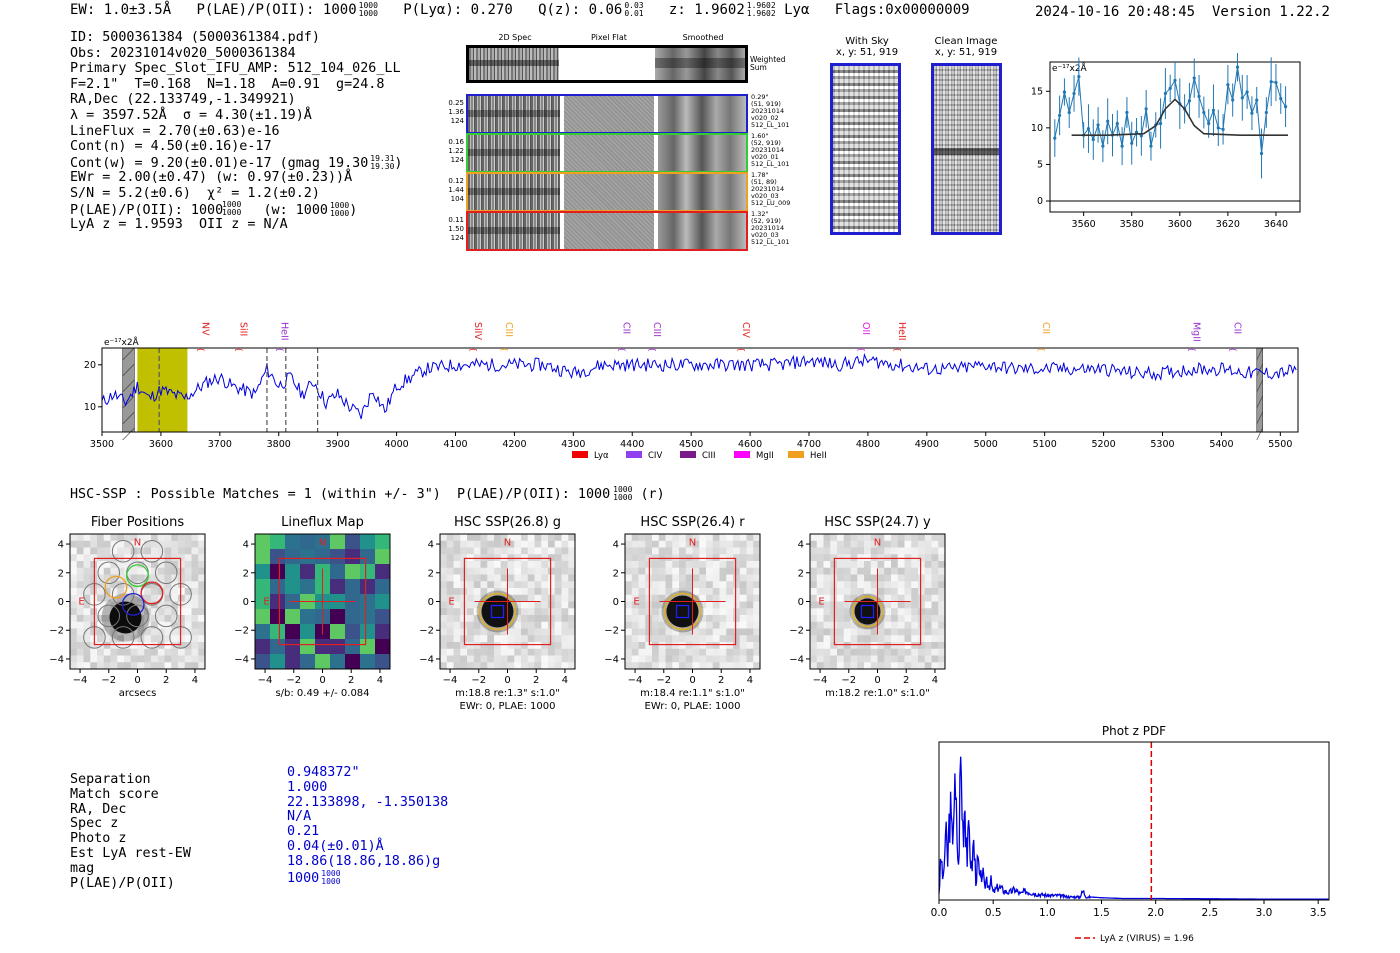 This screenshot has height=953, width=1400. Describe the element at coordinates (867, 611) in the screenshot. I see `source-blob` at that location.